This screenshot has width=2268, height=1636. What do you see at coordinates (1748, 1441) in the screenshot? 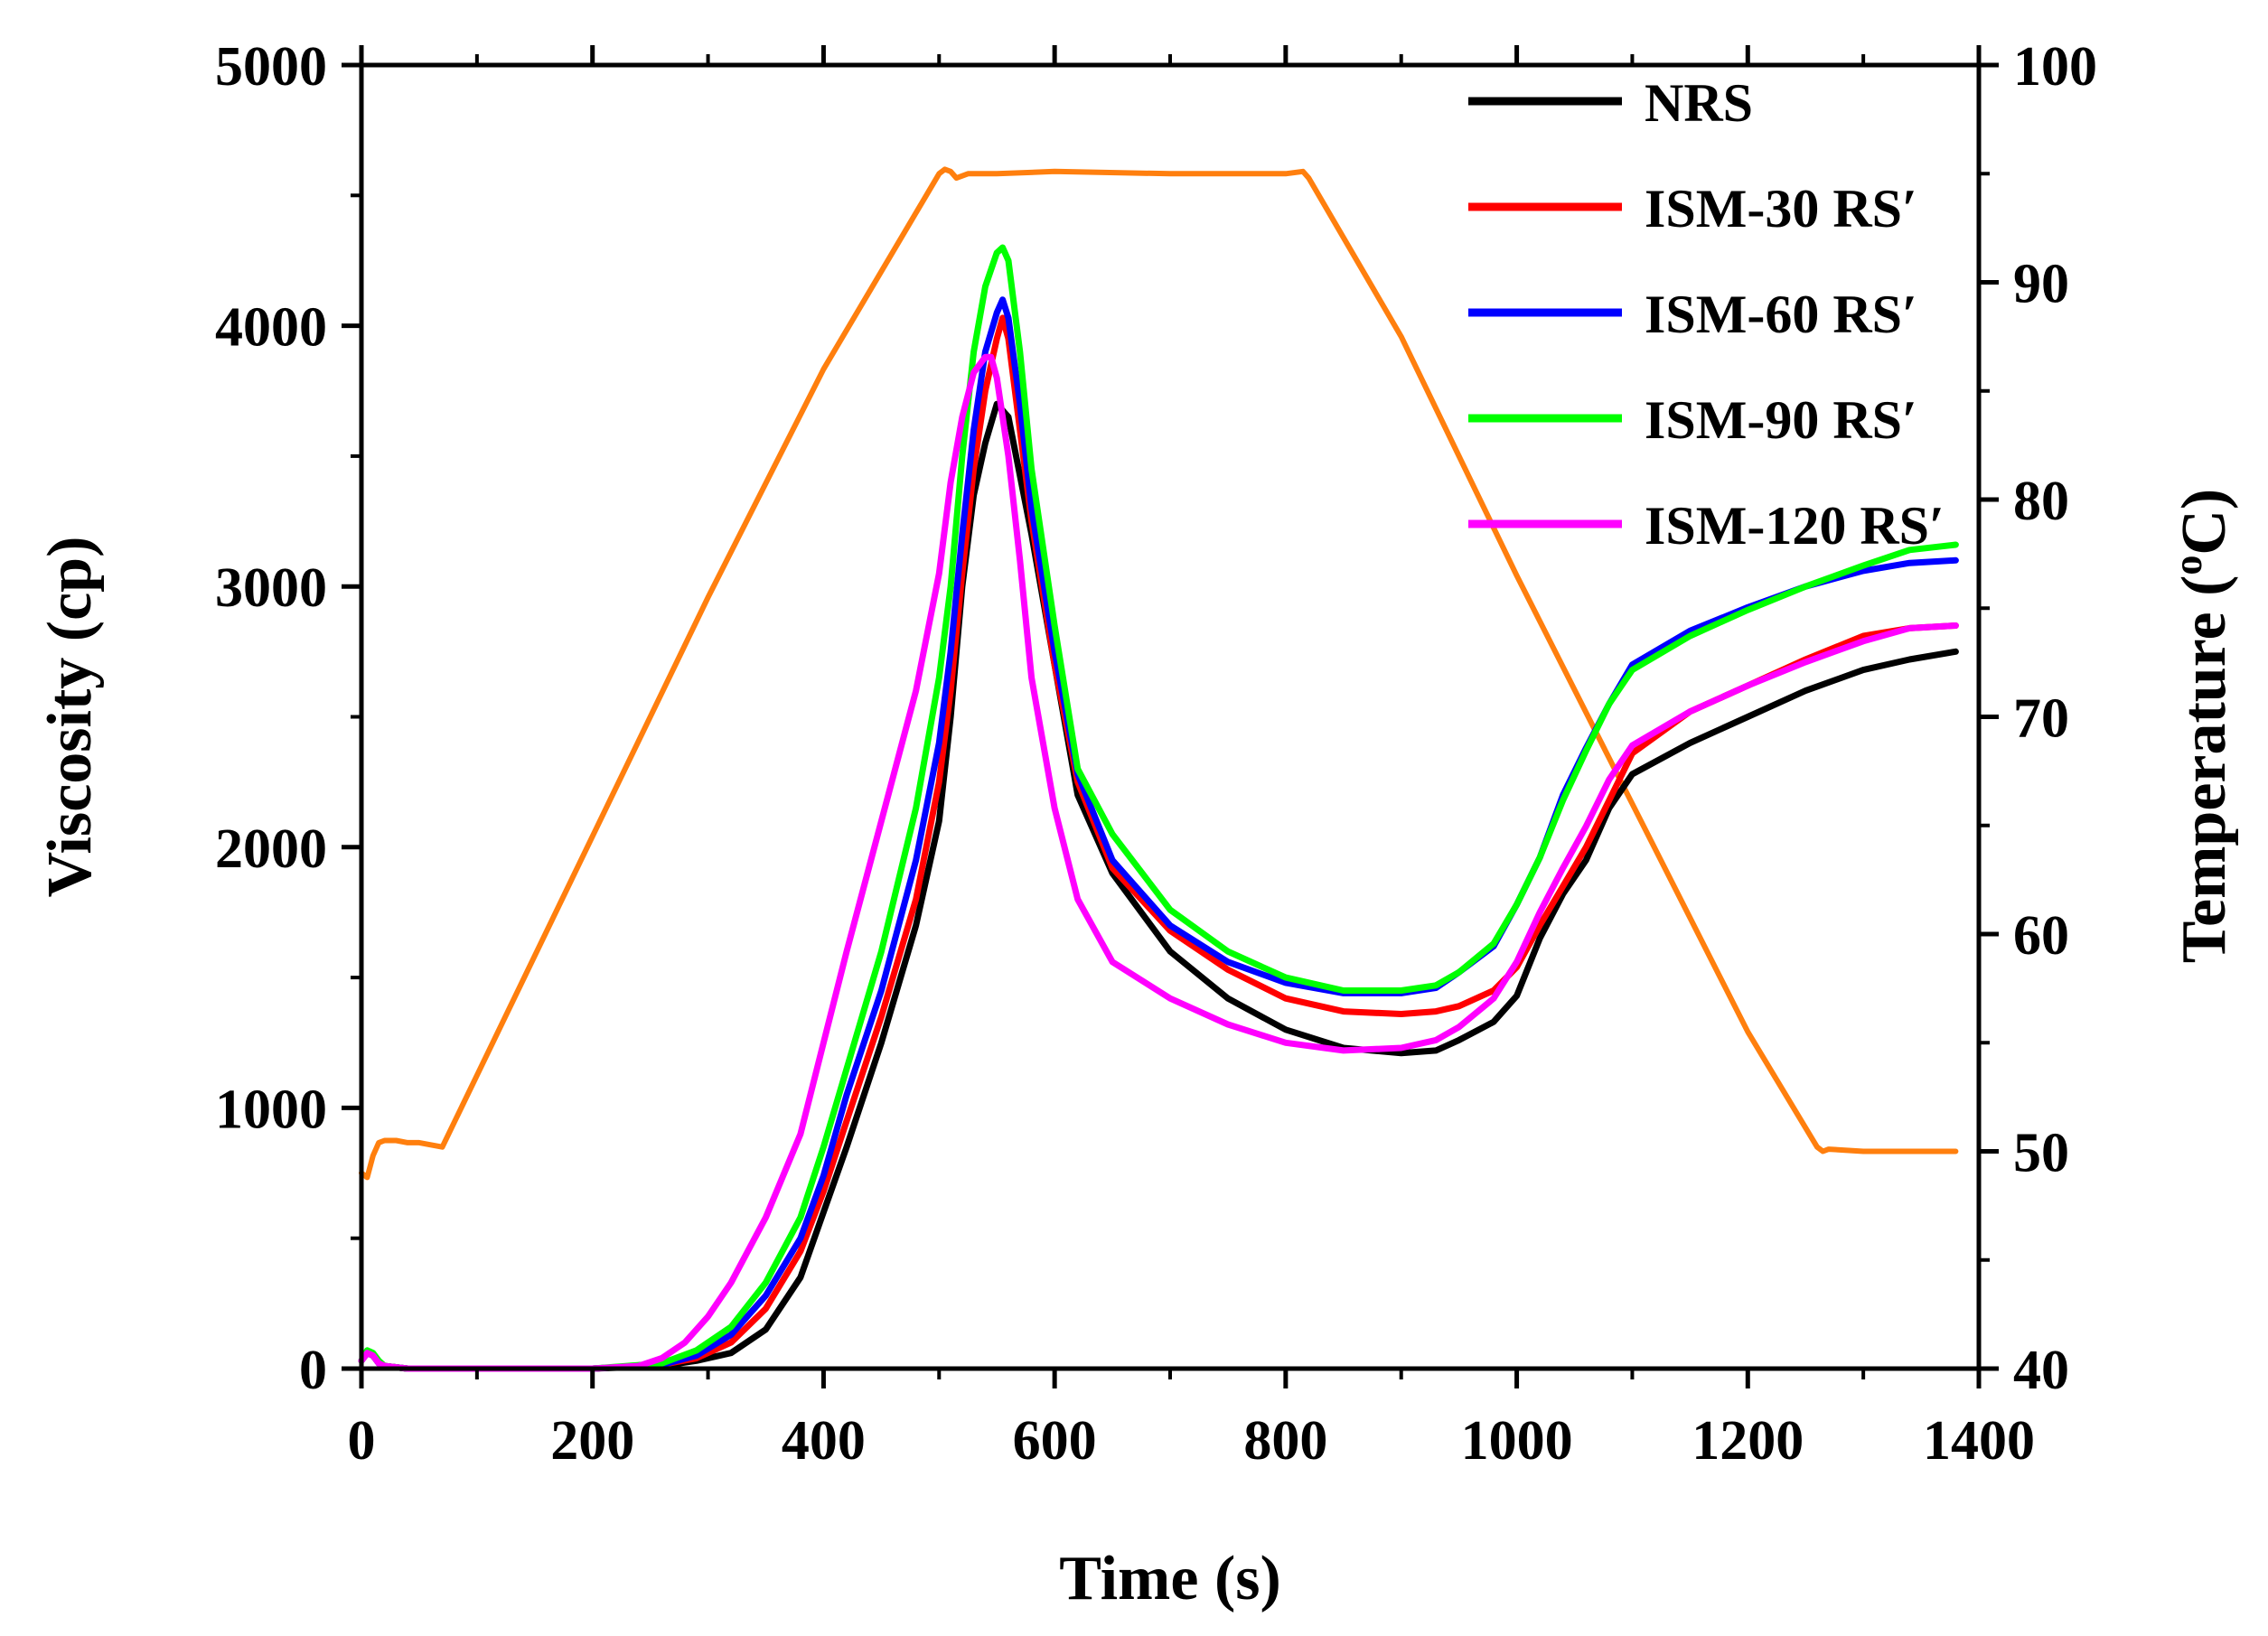
I see `x-tick-label: 1200` at bounding box center [1748, 1441].